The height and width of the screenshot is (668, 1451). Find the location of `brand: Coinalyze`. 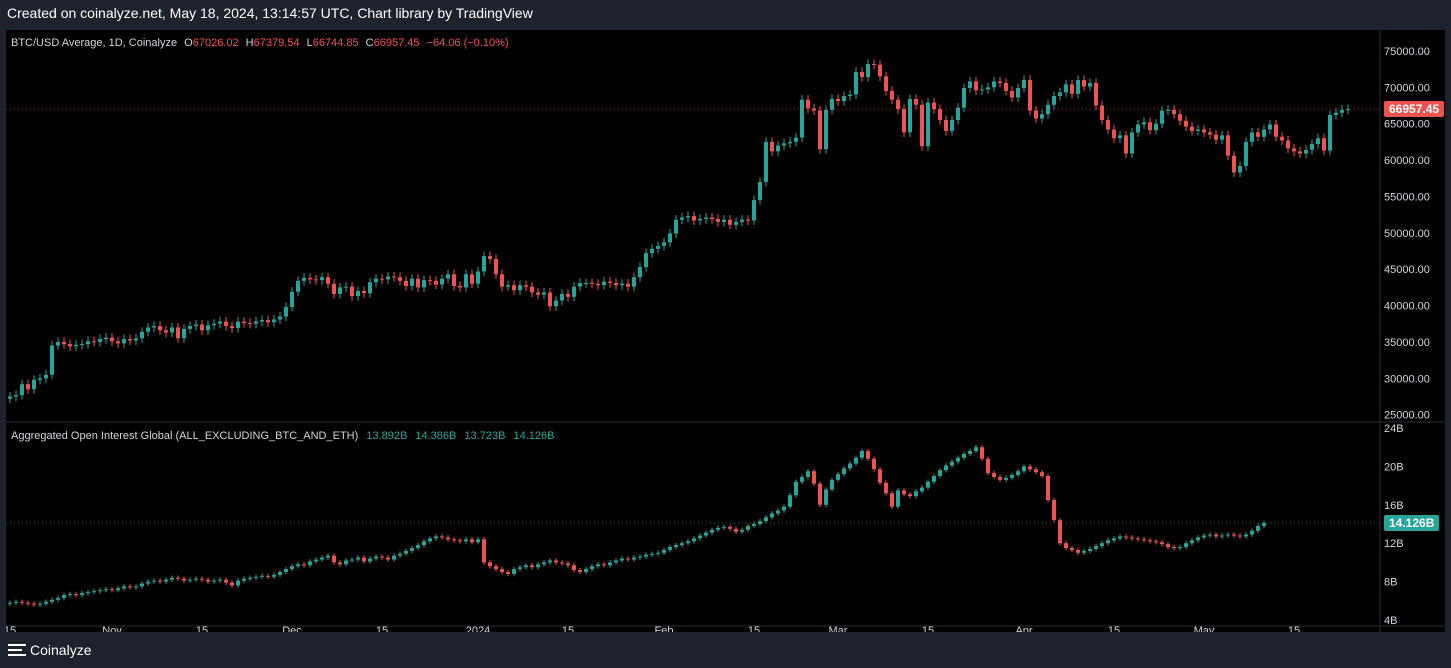

brand: Coinalyze is located at coordinates (49, 650).